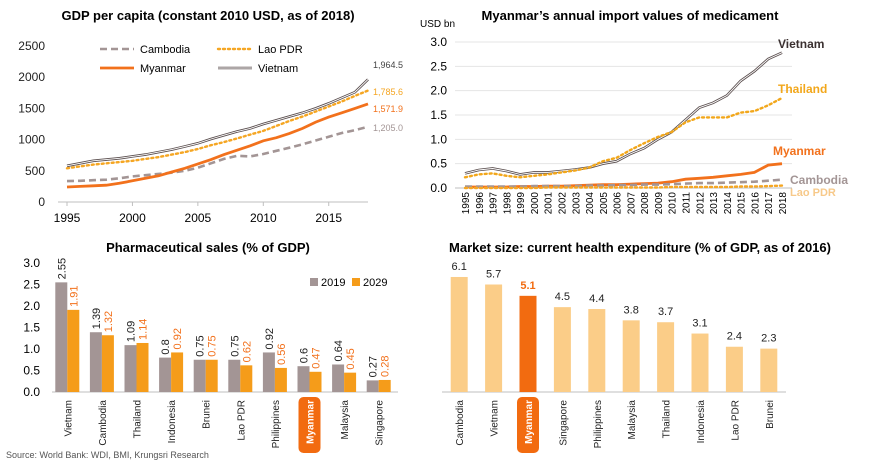 The width and height of the screenshot is (870, 468). I want to click on pharma-value-malaysia-2029: 0.45, so click(351, 358).